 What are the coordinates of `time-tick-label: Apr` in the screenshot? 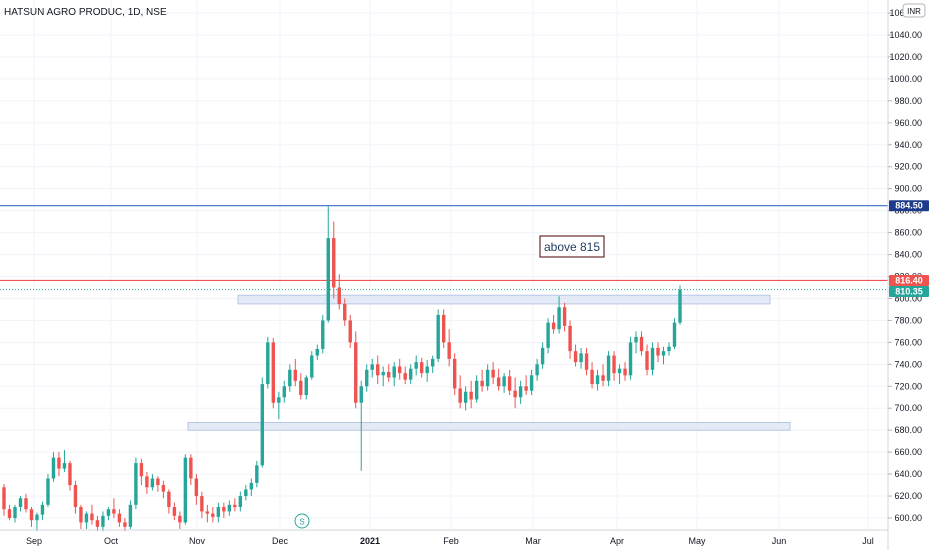 It's located at (617, 541).